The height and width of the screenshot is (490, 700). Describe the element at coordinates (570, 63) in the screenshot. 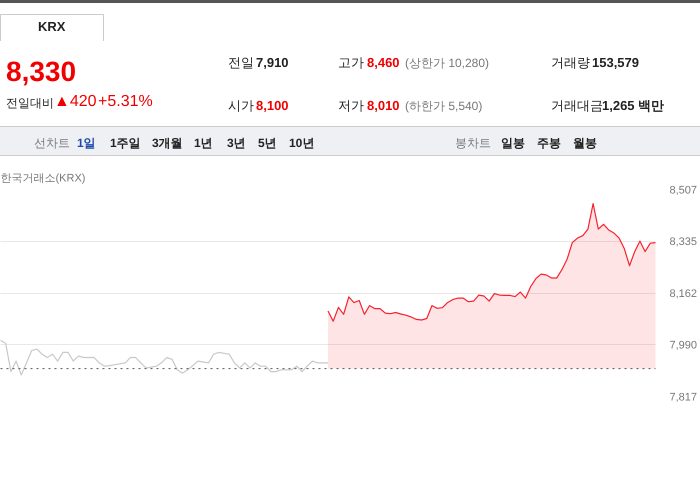

I see `text: 거래량` at that location.